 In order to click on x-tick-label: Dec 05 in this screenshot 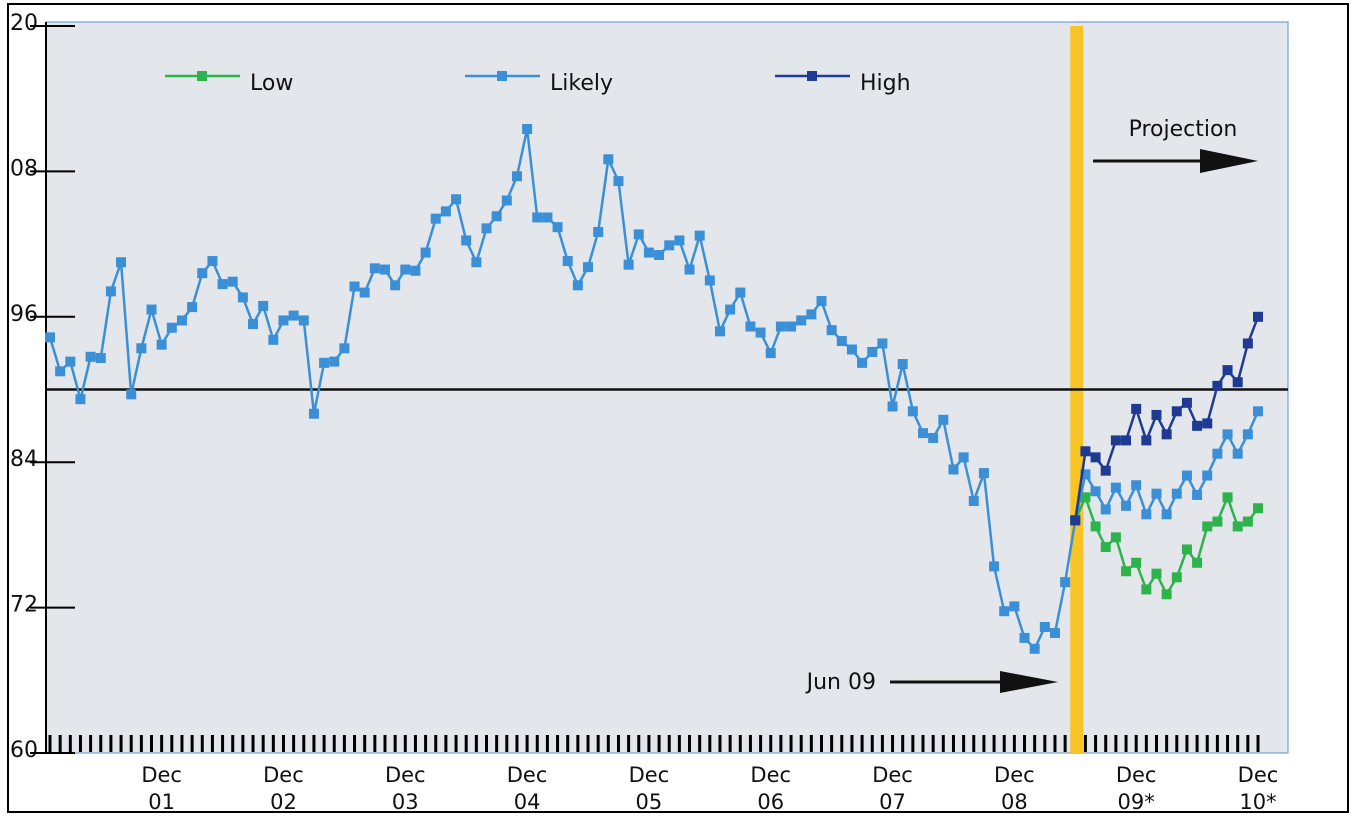, I will do `click(649, 788)`.